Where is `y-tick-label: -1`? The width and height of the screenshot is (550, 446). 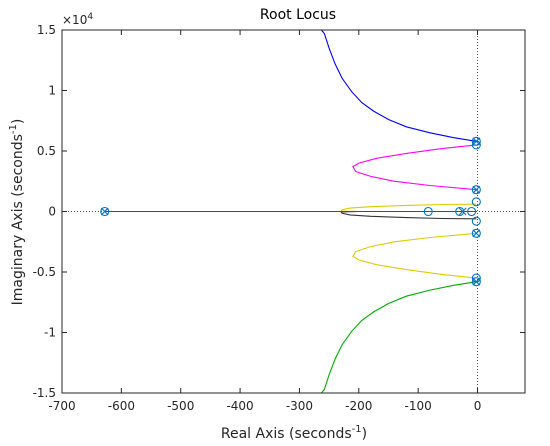 y-tick-label: -1 is located at coordinates (50, 333).